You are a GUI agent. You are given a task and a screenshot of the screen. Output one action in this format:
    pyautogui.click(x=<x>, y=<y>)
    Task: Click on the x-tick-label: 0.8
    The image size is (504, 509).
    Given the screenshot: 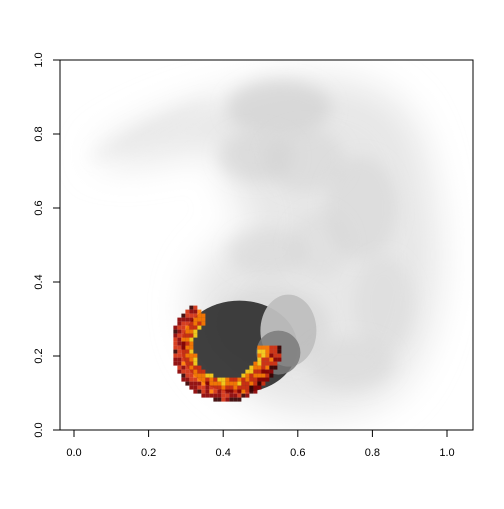 What is the action you would take?
    pyautogui.click(x=372, y=453)
    